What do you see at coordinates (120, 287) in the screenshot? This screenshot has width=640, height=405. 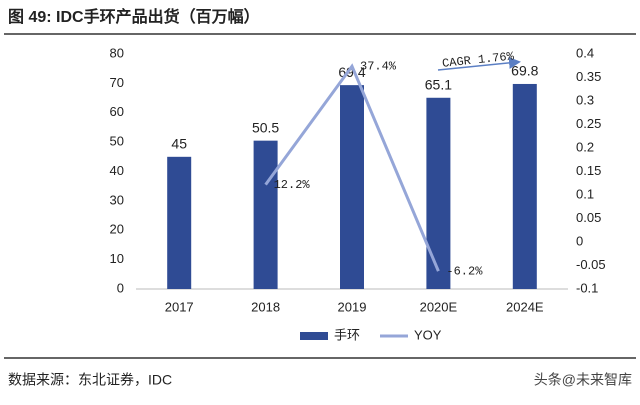 I see `y-tick-label: 0` at bounding box center [120, 287].